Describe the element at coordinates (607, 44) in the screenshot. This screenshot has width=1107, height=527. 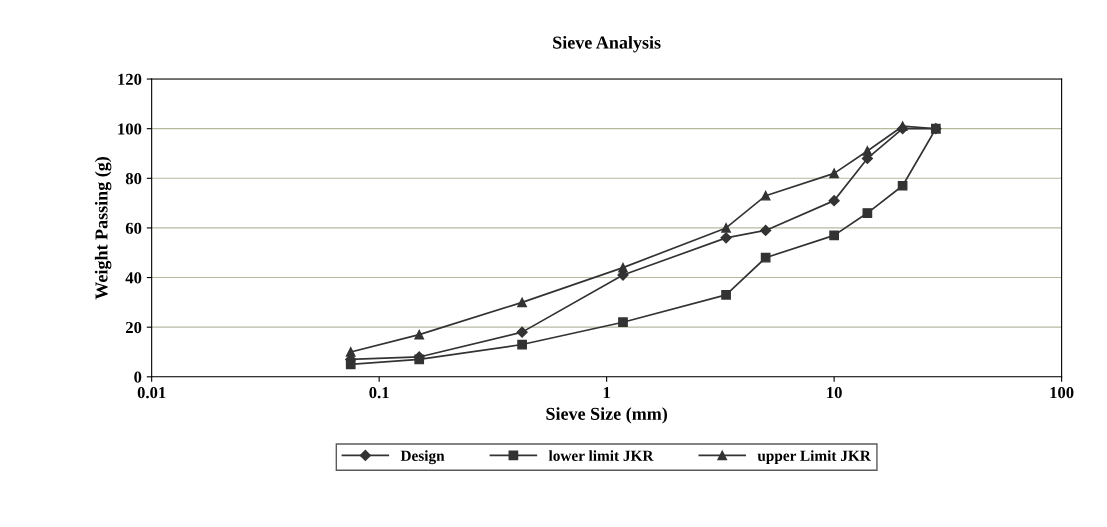
I see `chart-title: Sieve Analysis` at that location.